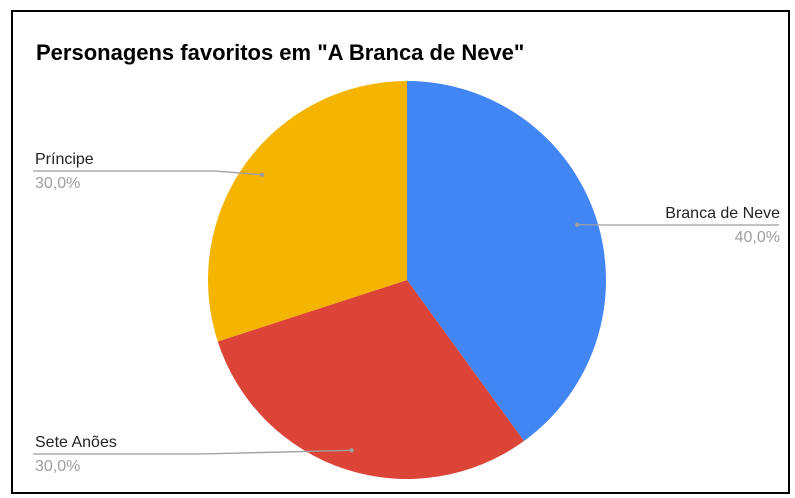 Image resolution: width=795 pixels, height=498 pixels. Describe the element at coordinates (757, 237) in the screenshot. I see `slice-percent-branca-de-neve: 40,0%` at that location.